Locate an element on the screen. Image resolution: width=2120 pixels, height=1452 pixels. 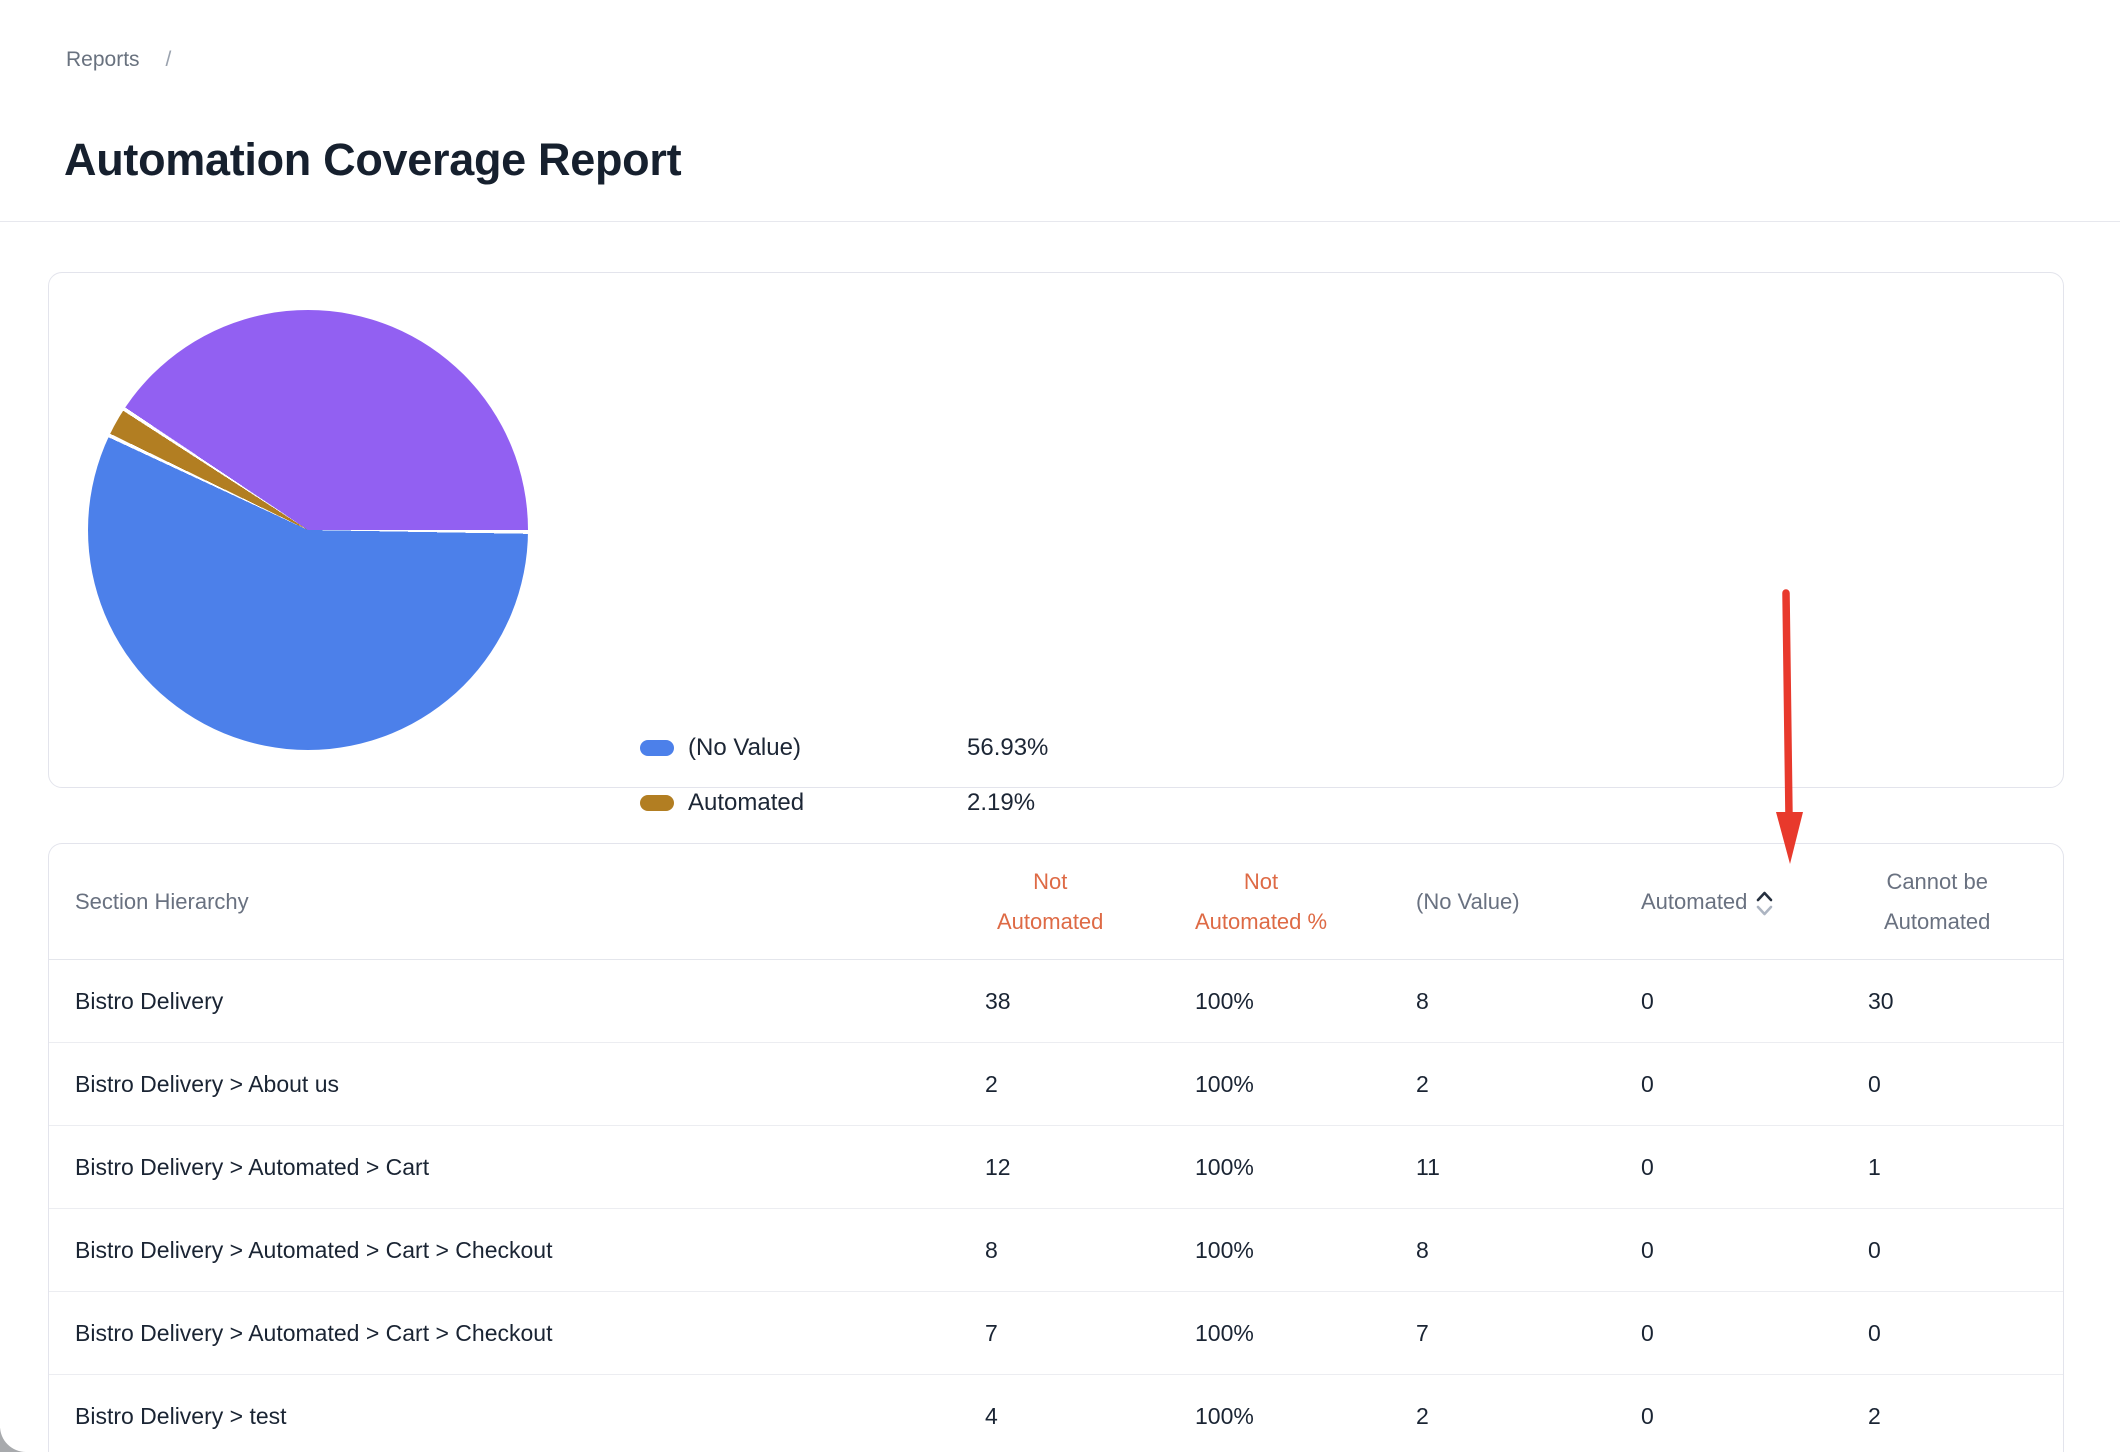
cell-not-automated: 4 is located at coordinates (991, 1415).